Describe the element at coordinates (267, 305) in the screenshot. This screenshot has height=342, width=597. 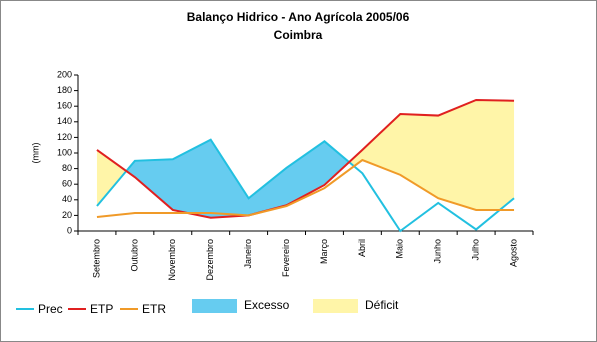
I see `legend-label: Excesso` at that location.